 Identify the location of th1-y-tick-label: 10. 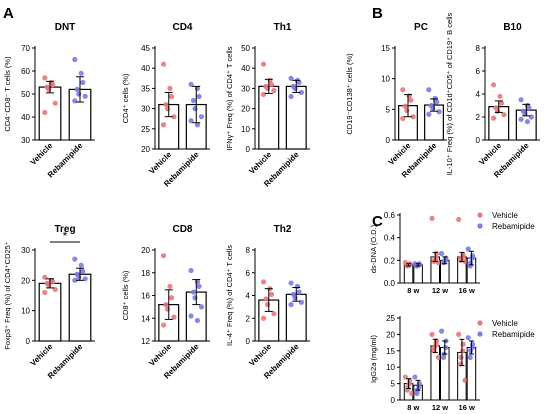
(245, 129).